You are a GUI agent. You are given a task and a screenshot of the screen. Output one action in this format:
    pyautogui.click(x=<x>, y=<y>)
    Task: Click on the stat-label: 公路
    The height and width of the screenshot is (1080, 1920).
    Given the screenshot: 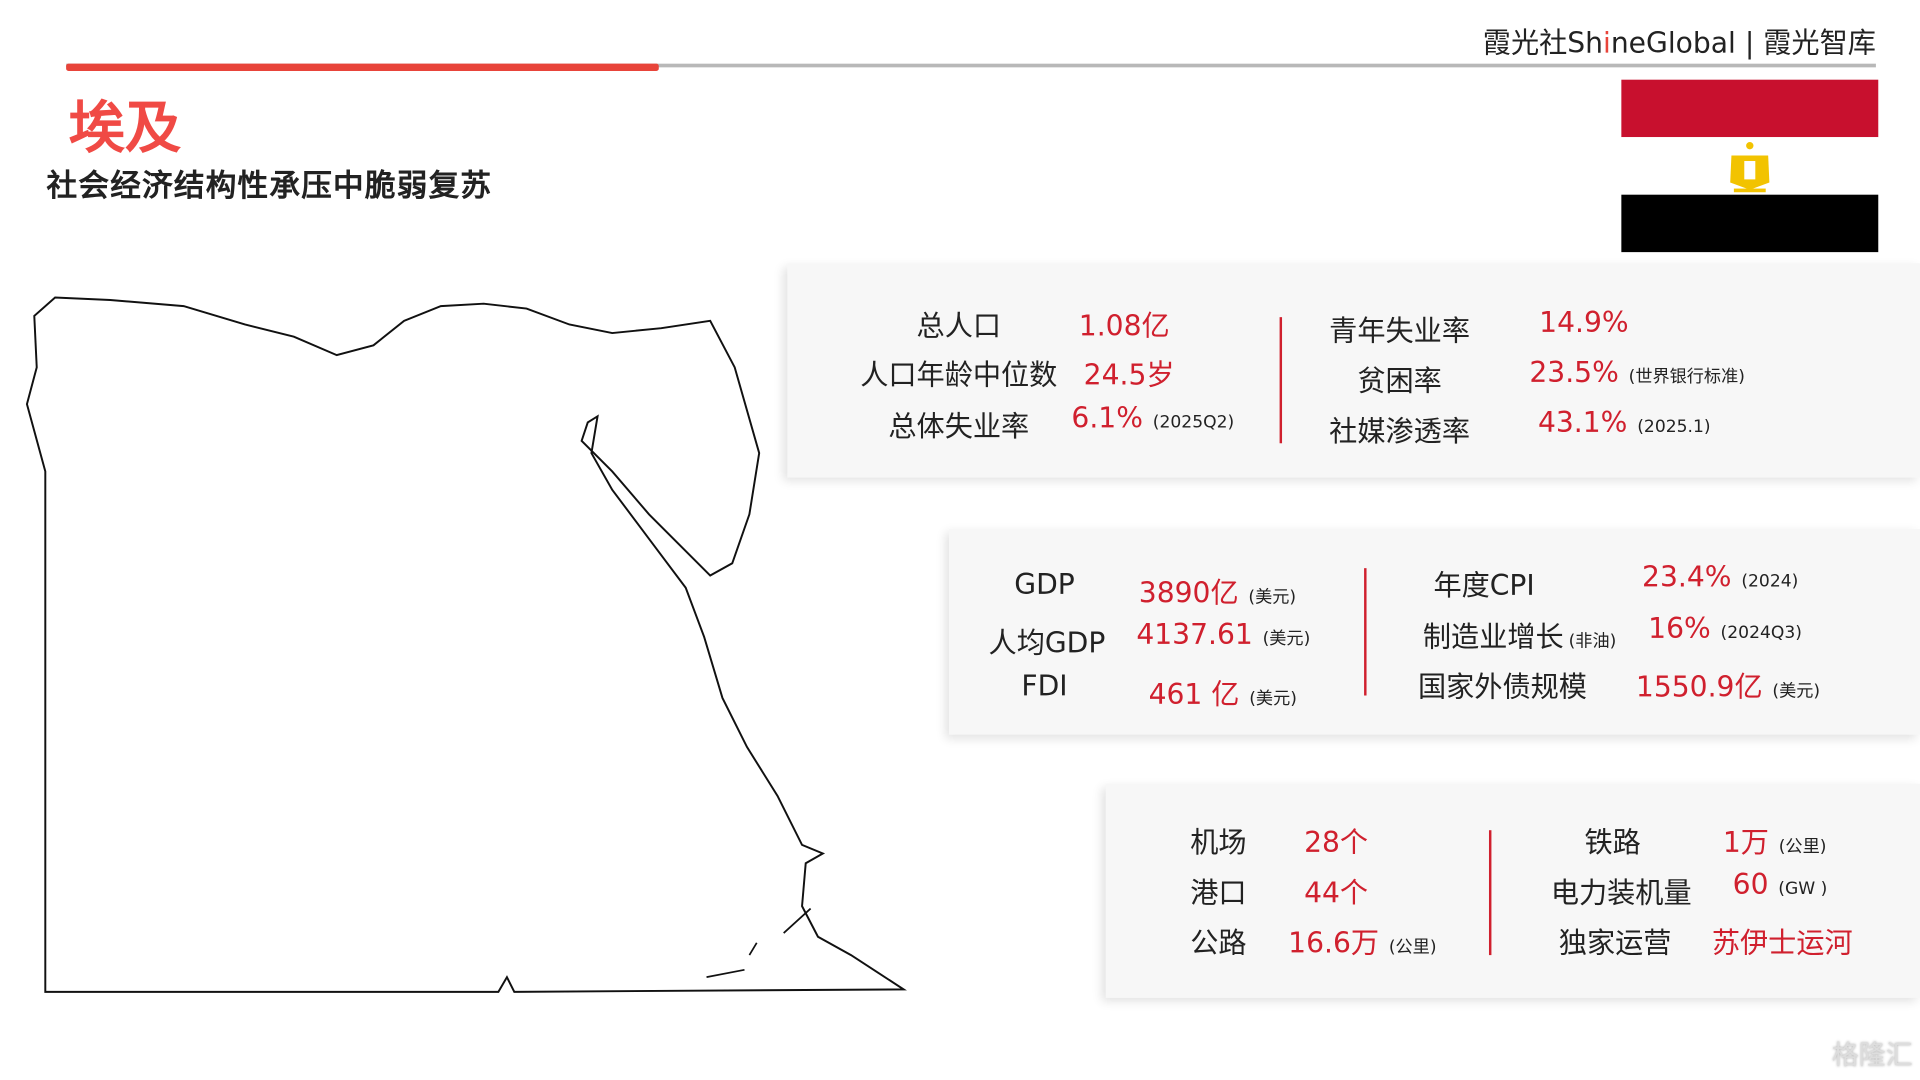 What is the action you would take?
    pyautogui.click(x=1218, y=944)
    